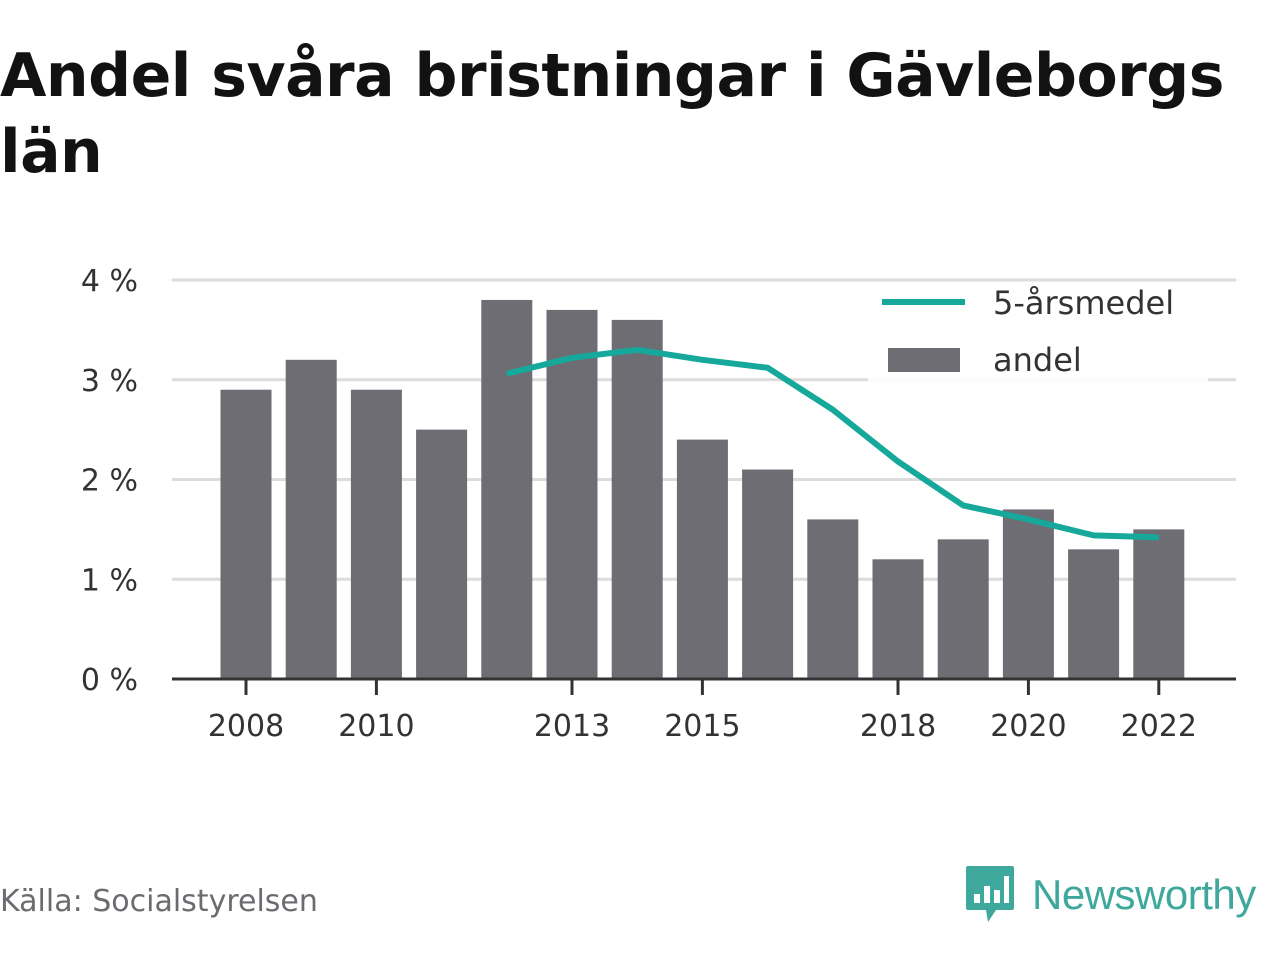  What do you see at coordinates (246, 726) in the screenshot?
I see `x-tick-label: 2008` at bounding box center [246, 726].